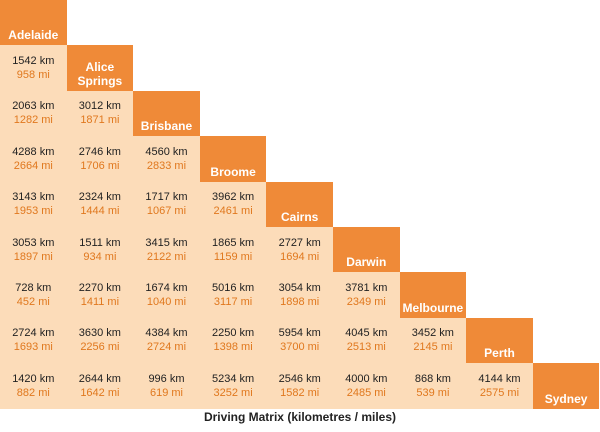 The height and width of the screenshot is (432, 600). What do you see at coordinates (166, 392) in the screenshot?
I see `distance-mi: 619 mi` at bounding box center [166, 392].